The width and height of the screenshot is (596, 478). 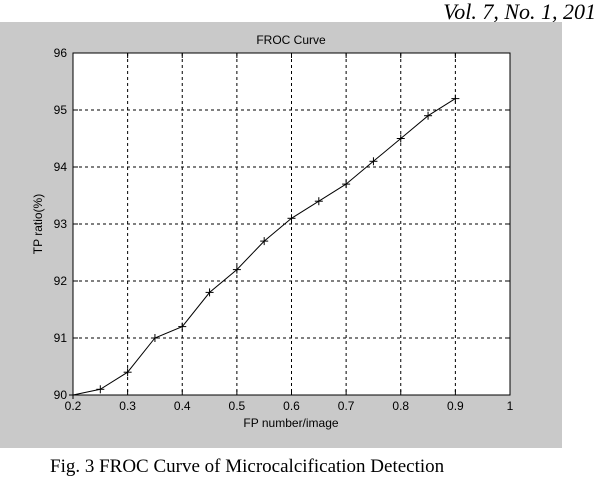 What do you see at coordinates (127, 406) in the screenshot?
I see `x-tick-label: 0.3` at bounding box center [127, 406].